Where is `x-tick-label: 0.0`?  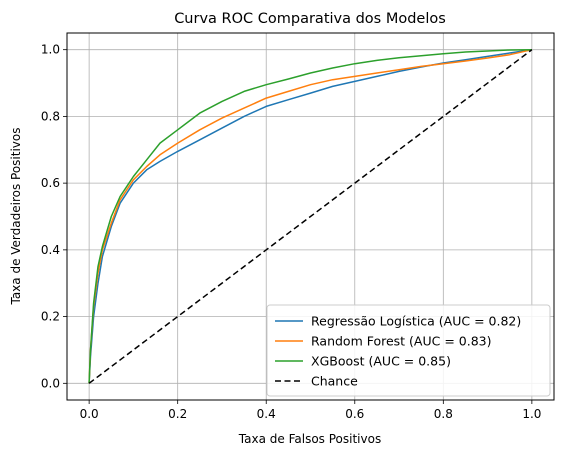
x-tick-label: 0.0 is located at coordinates (89, 414).